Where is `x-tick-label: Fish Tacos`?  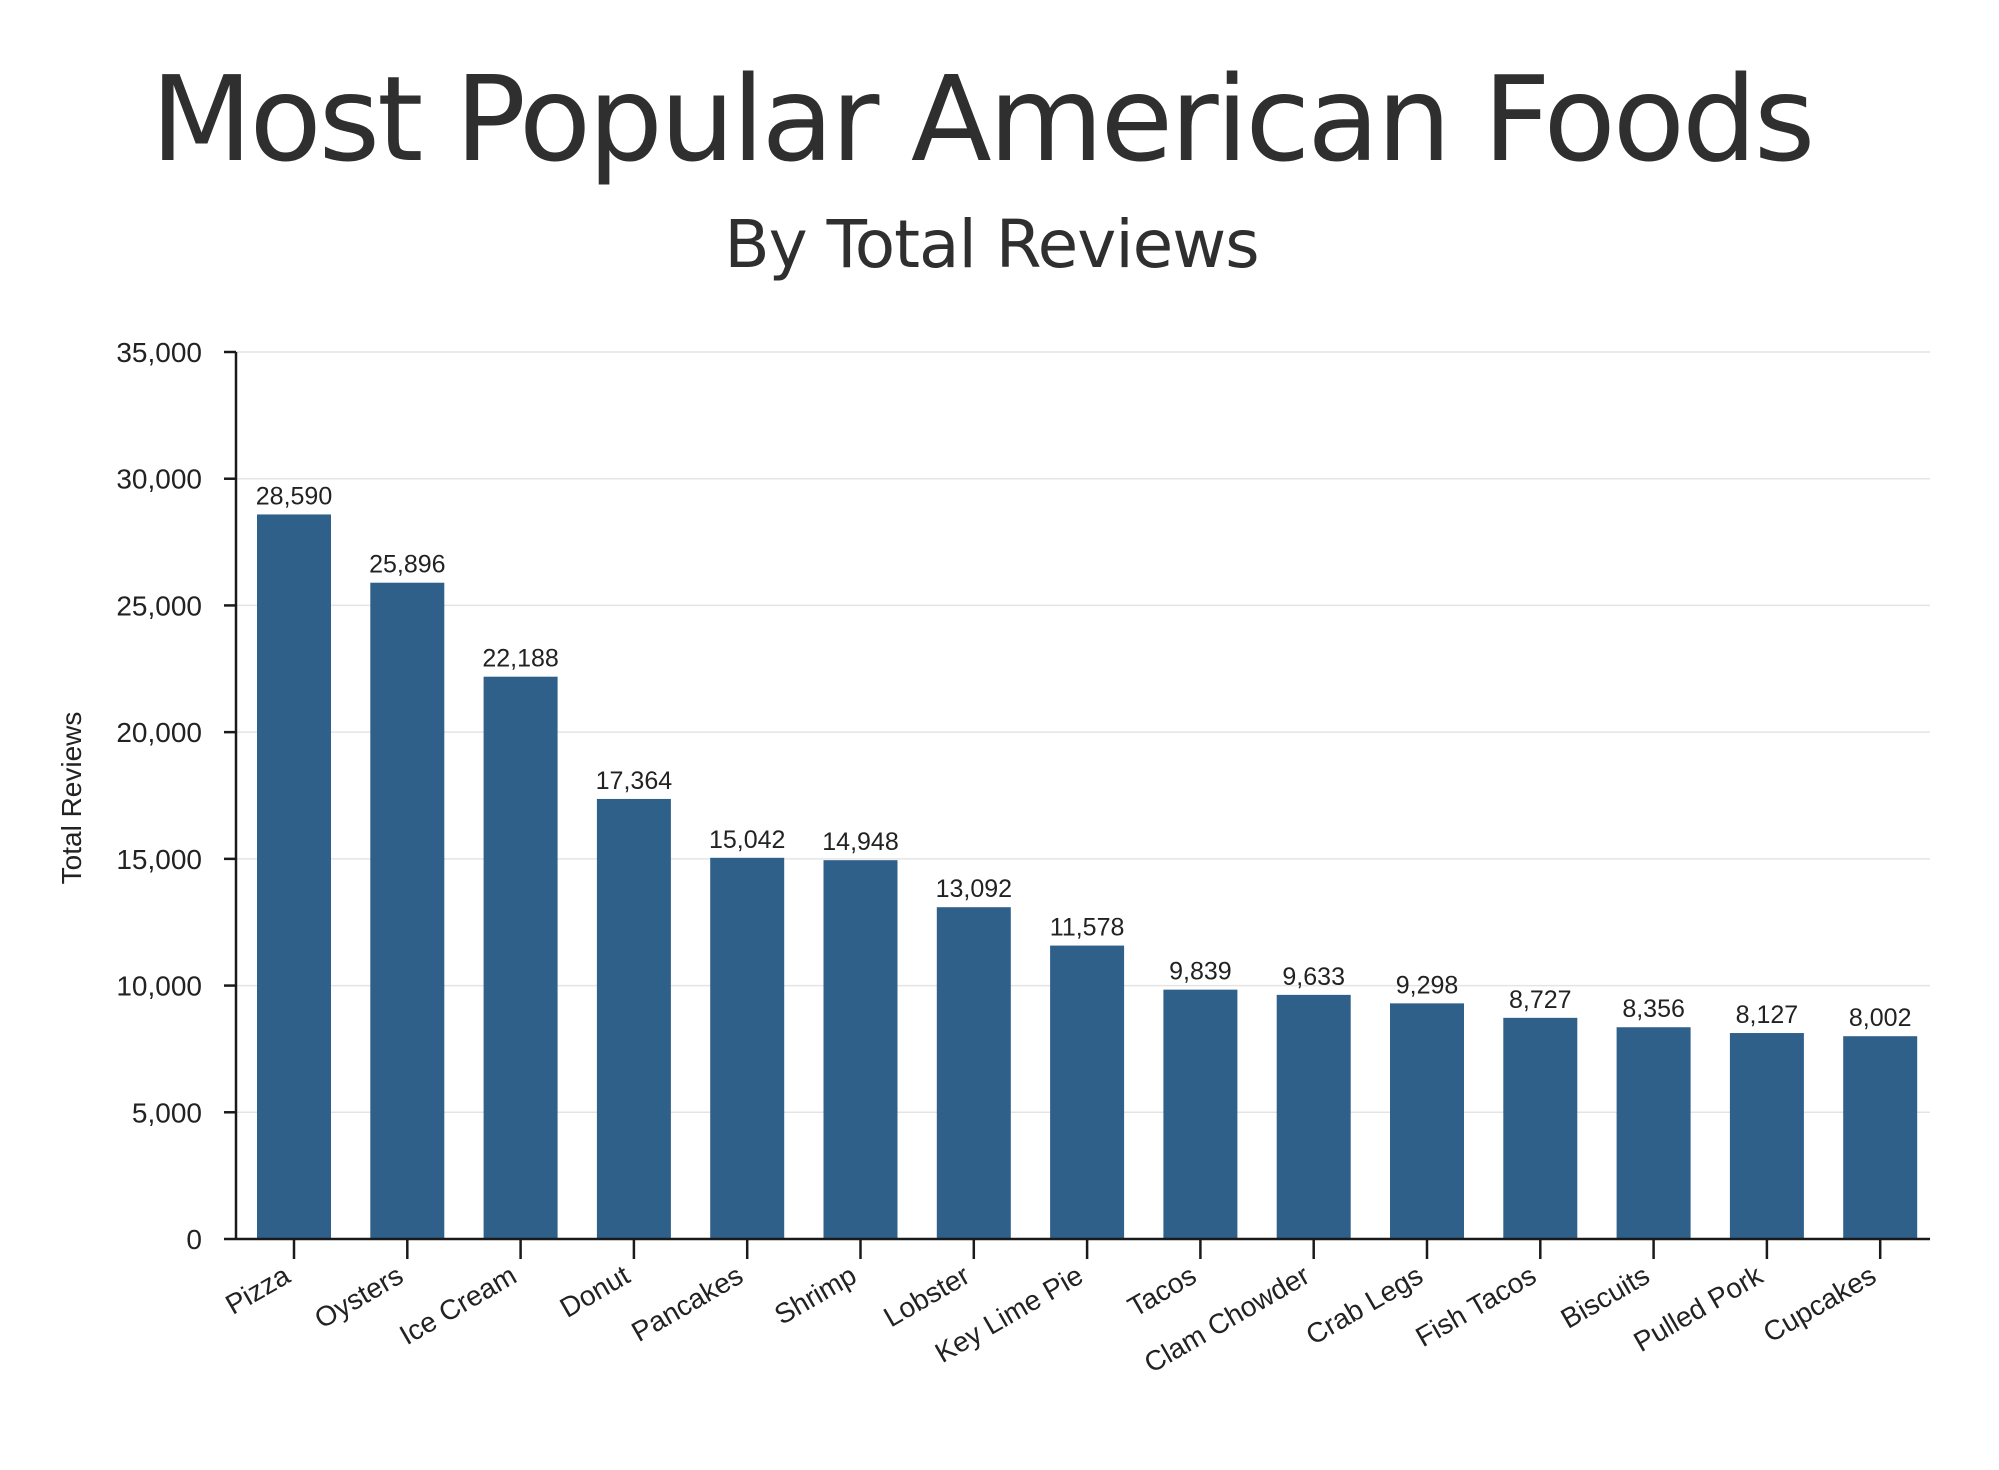 x-tick-label: Fish Tacos is located at coordinates (1475, 1306).